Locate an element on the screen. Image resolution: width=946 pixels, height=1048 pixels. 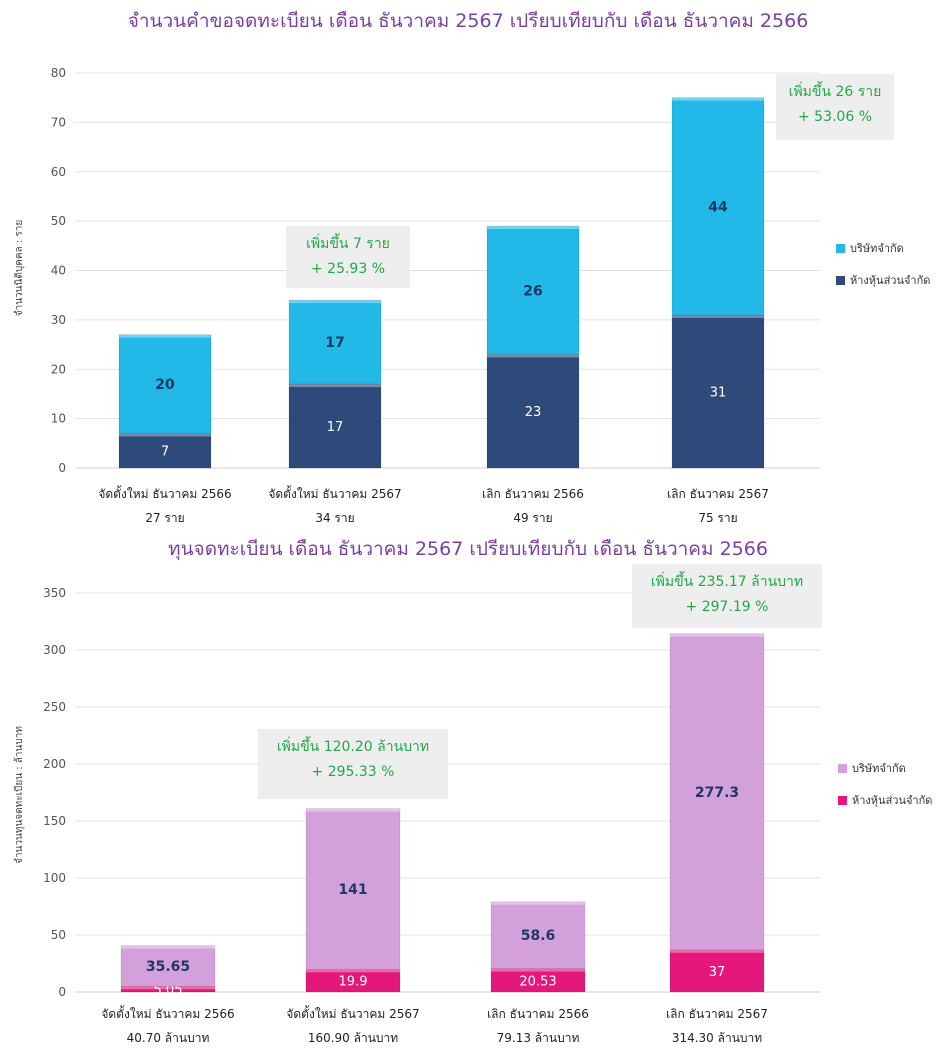
chart2-y-tick-label: 350 is located at coordinates (54, 593).